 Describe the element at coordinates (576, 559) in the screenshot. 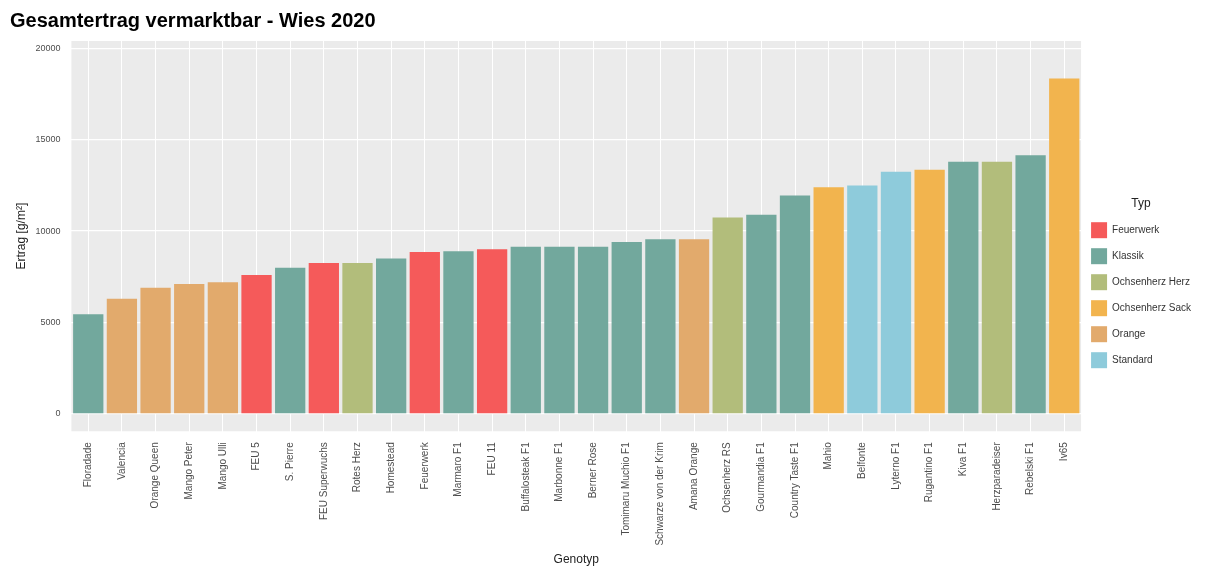

I see `x-axis-title: Genotyp` at that location.